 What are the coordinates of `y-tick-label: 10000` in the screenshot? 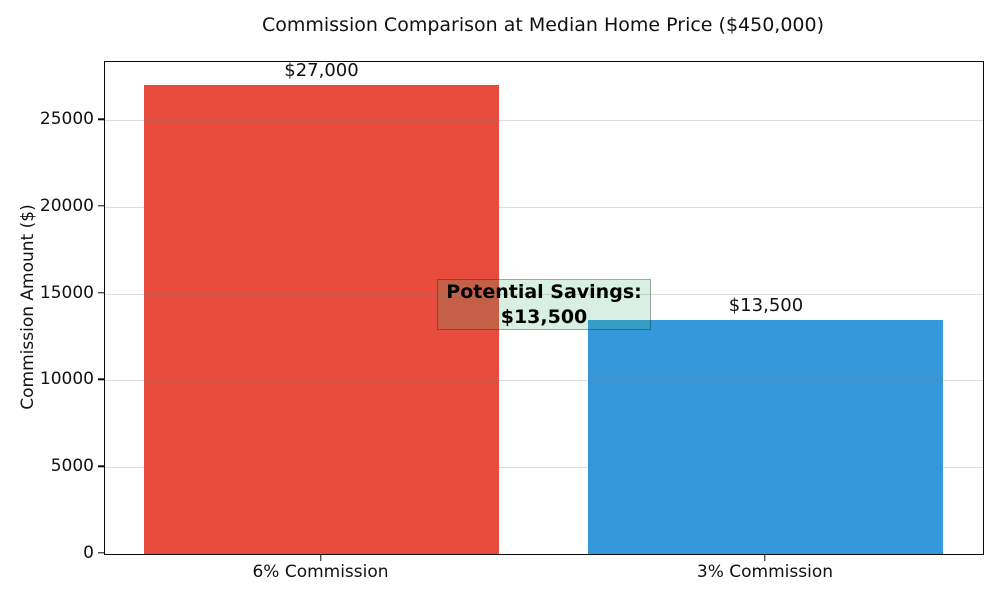 It's located at (66, 379).